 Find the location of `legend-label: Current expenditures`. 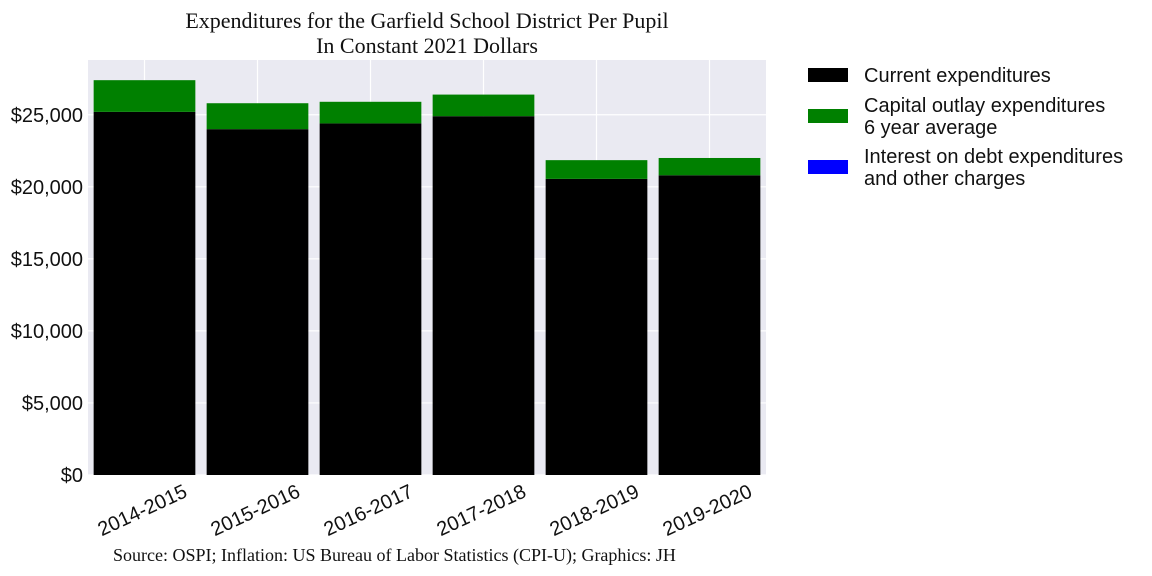

legend-label: Current expenditures is located at coordinates (957, 76).